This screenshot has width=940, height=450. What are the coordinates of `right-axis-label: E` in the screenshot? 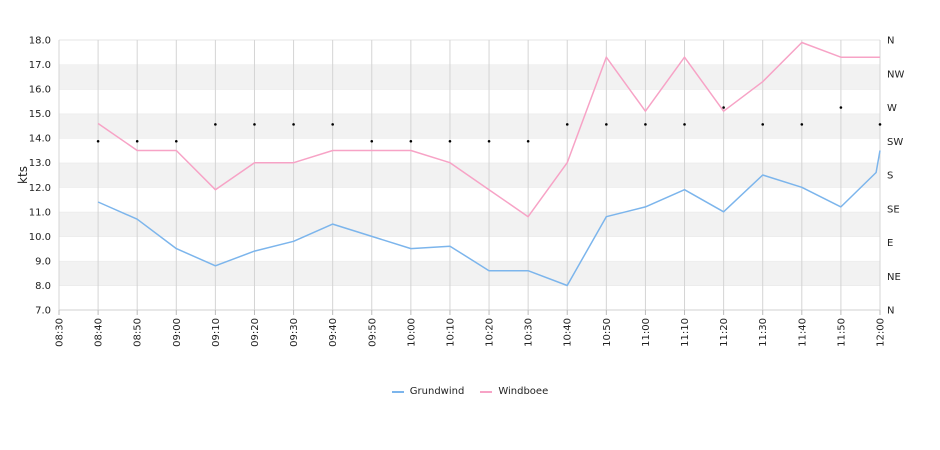 It's located at (890, 243).